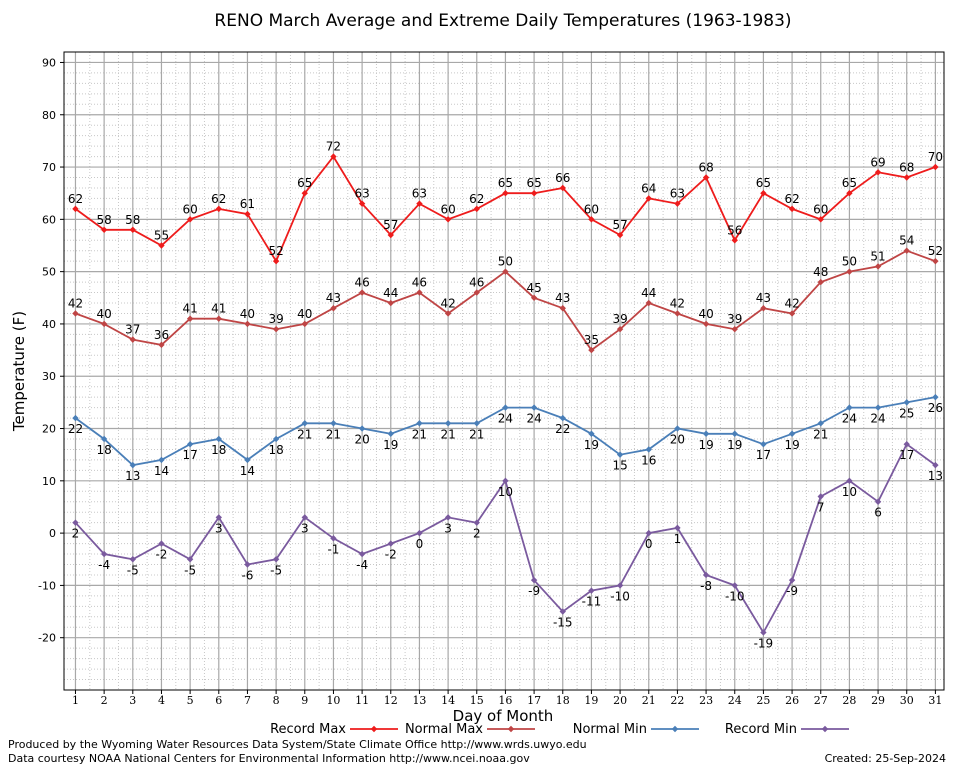 This screenshot has height=768, width=954. I want to click on data-label: -2, so click(161, 555).